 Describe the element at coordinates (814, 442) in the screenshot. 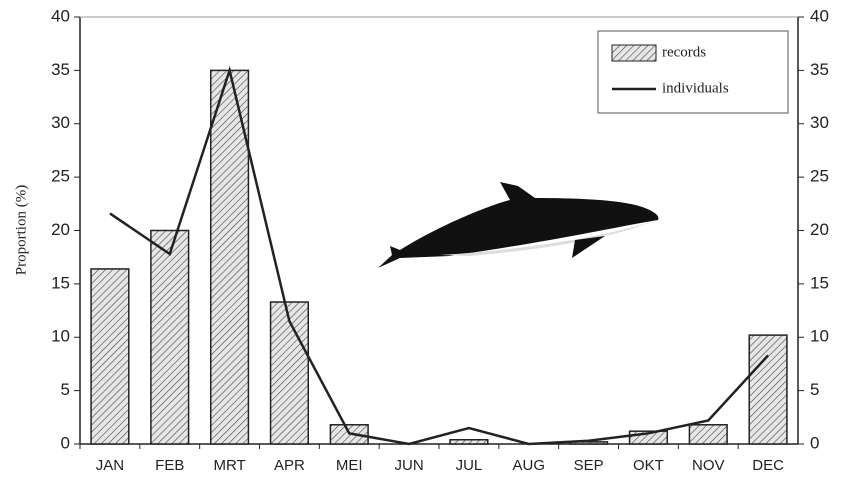

I see `y2-tick-label: 0` at that location.